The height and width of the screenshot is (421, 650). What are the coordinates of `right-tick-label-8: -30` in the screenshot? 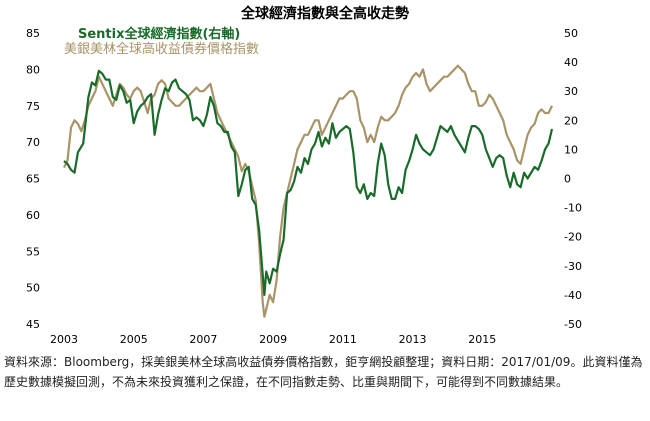 It's located at (573, 266).